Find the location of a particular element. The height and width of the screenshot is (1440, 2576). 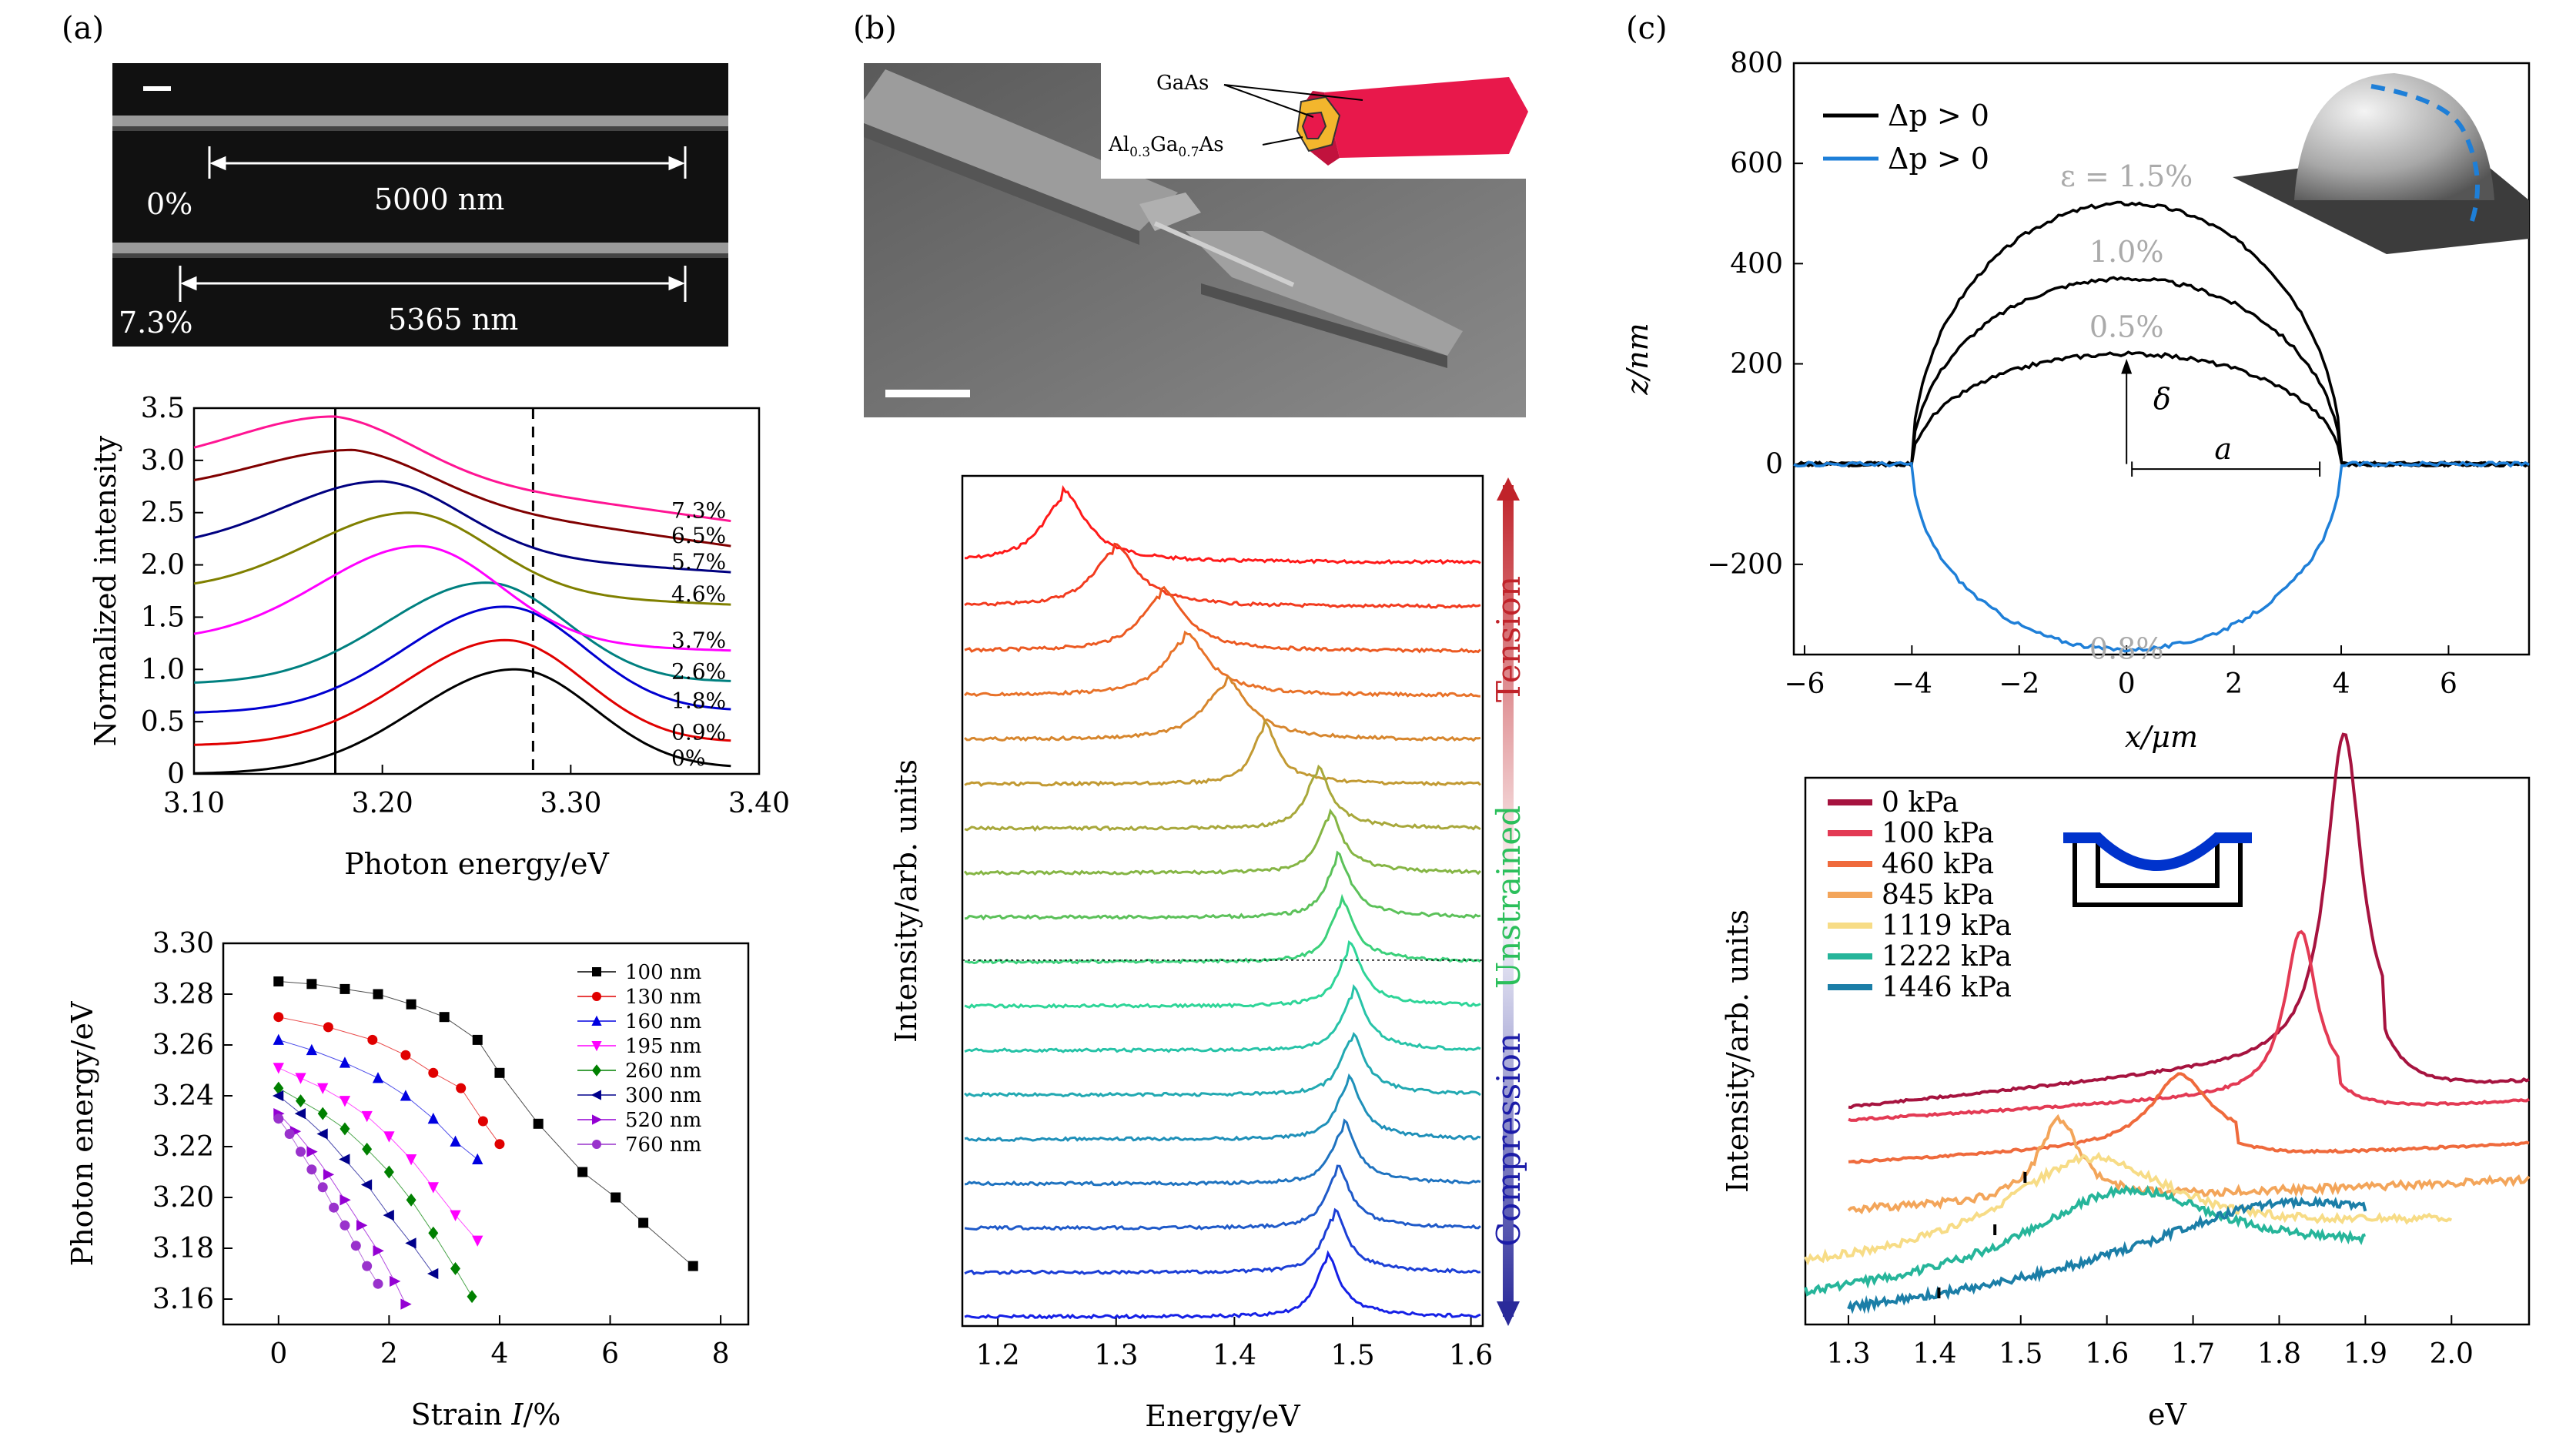

x-tick-label: 1.4 is located at coordinates (1235, 1355).